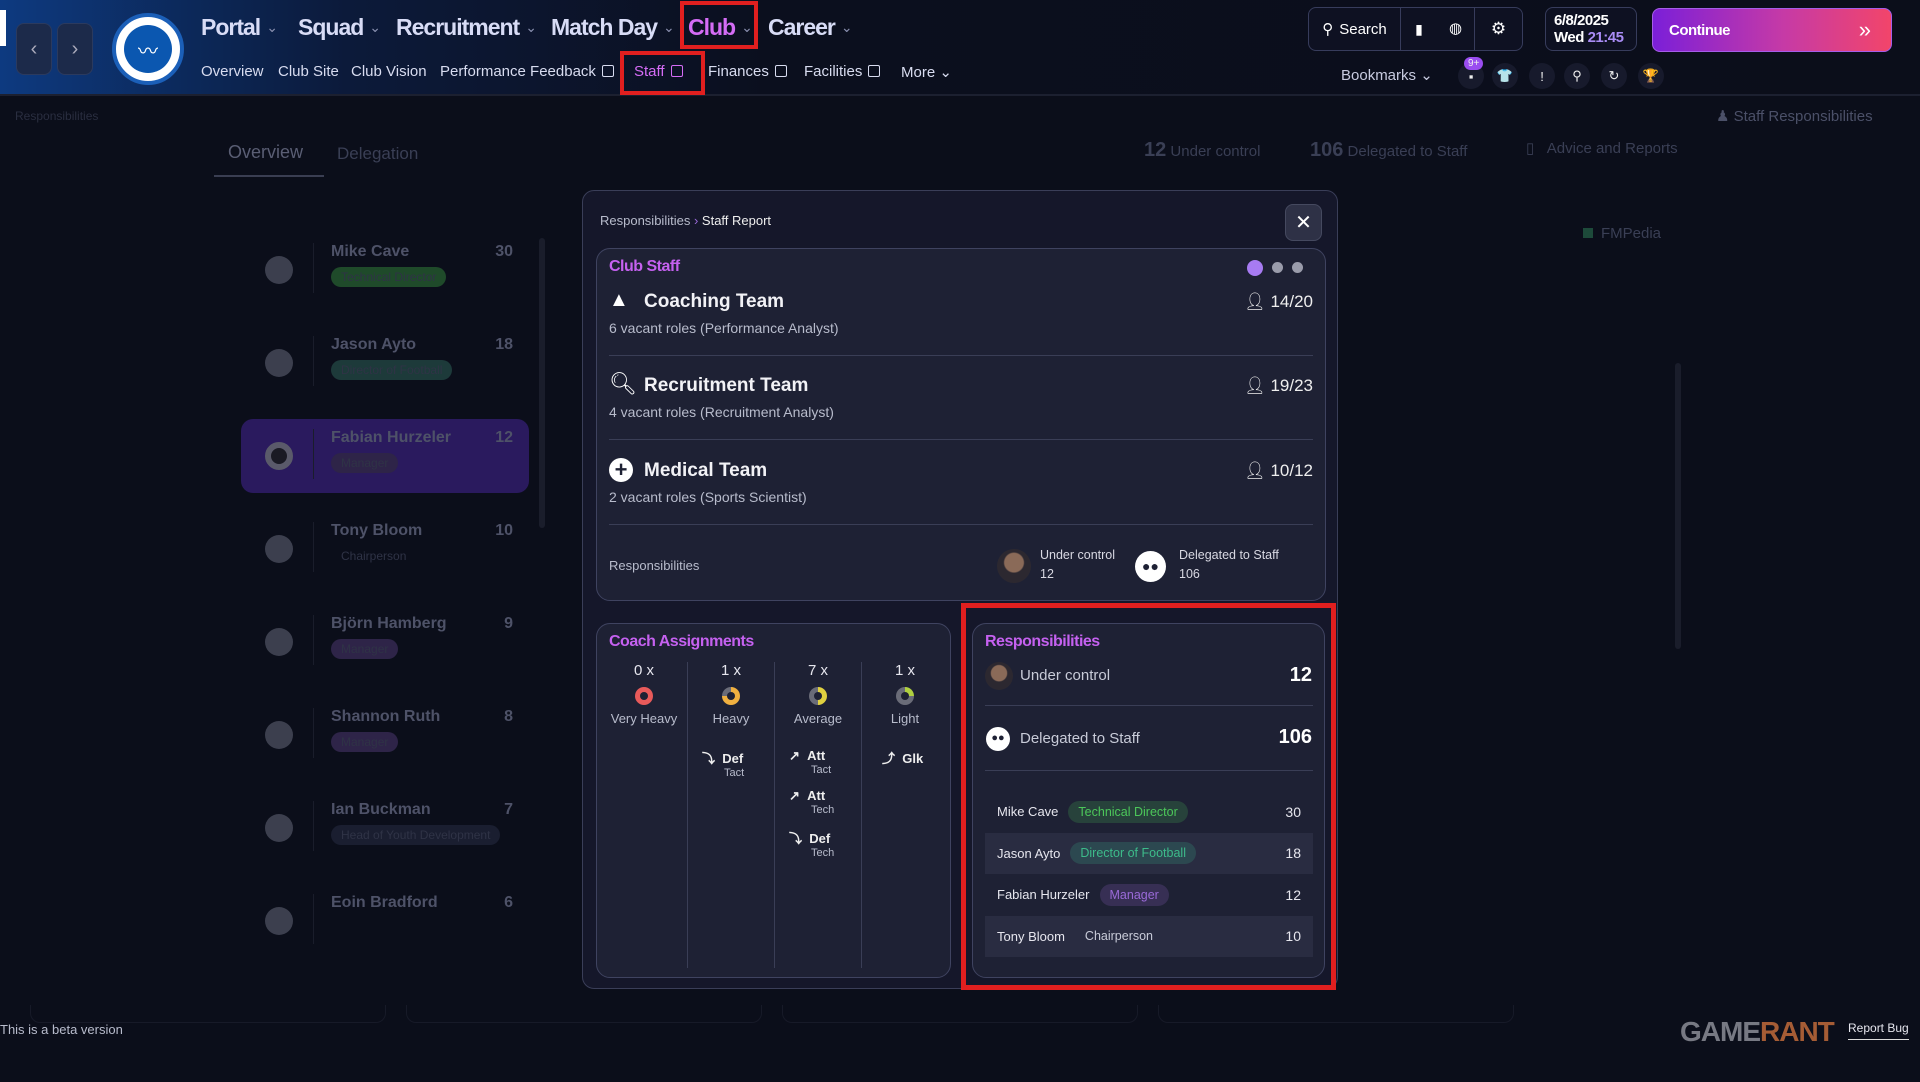 Image resolution: width=1920 pixels, height=1082 pixels. I want to click on subnav-finances: Finances, so click(747, 71).